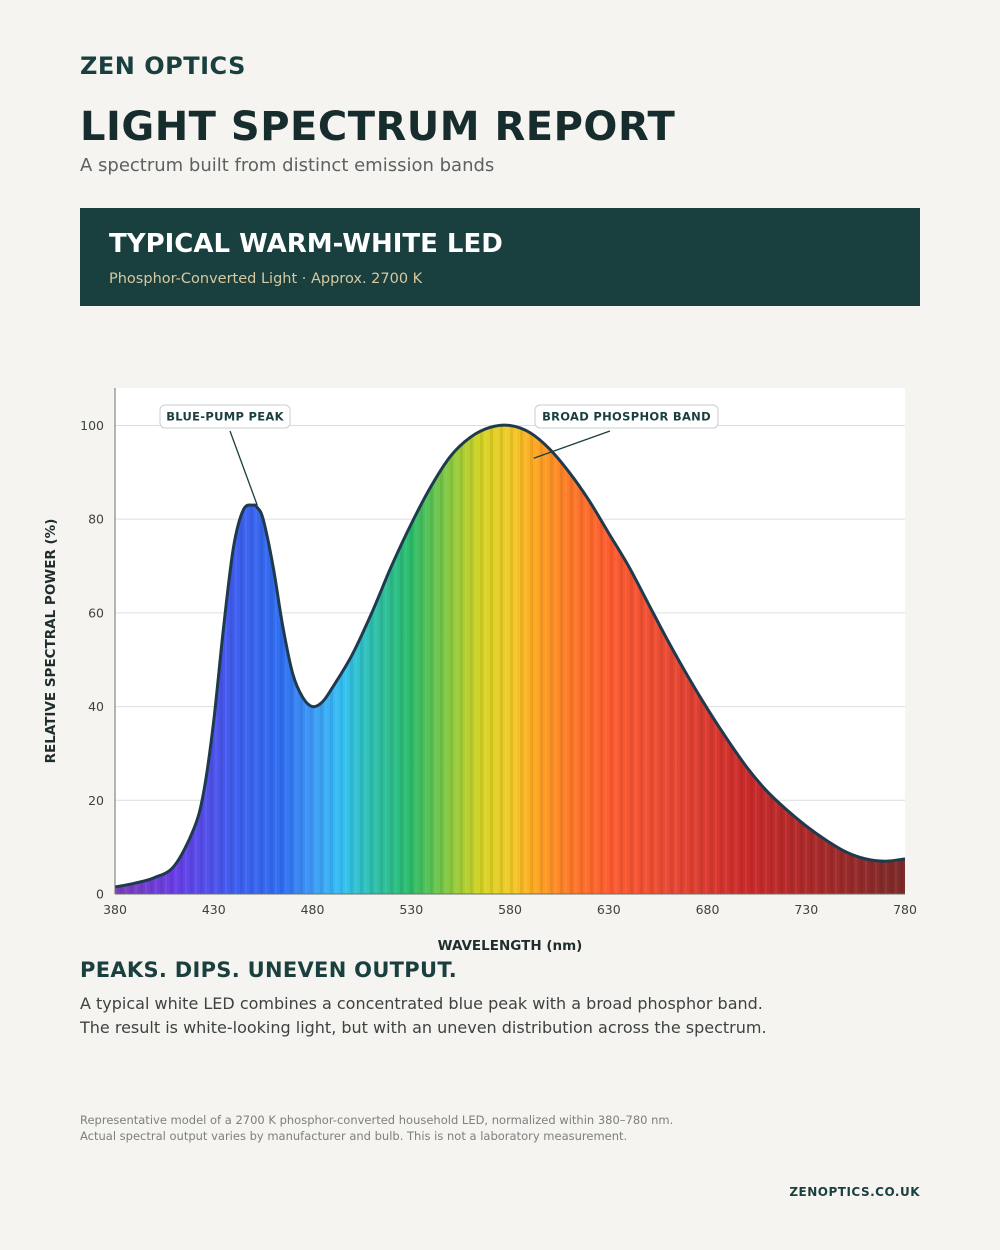 This screenshot has width=1000, height=1250. Describe the element at coordinates (96, 519) in the screenshot. I see `y-tick-label: 80` at that location.